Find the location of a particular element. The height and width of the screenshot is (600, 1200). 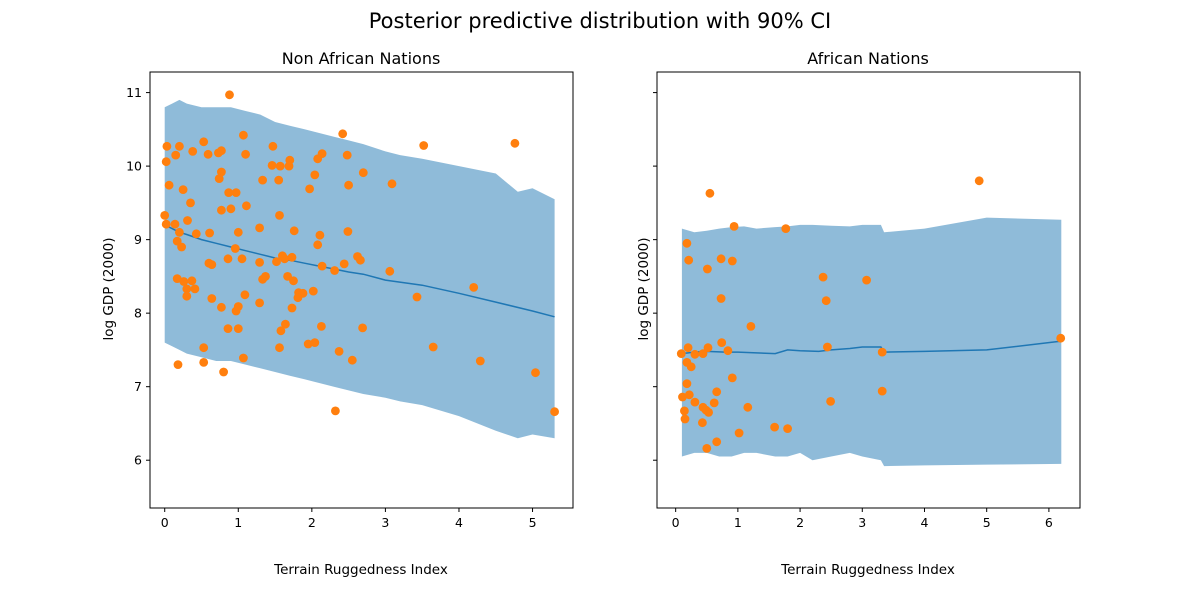

x-tick-label: 1 is located at coordinates (238, 522).